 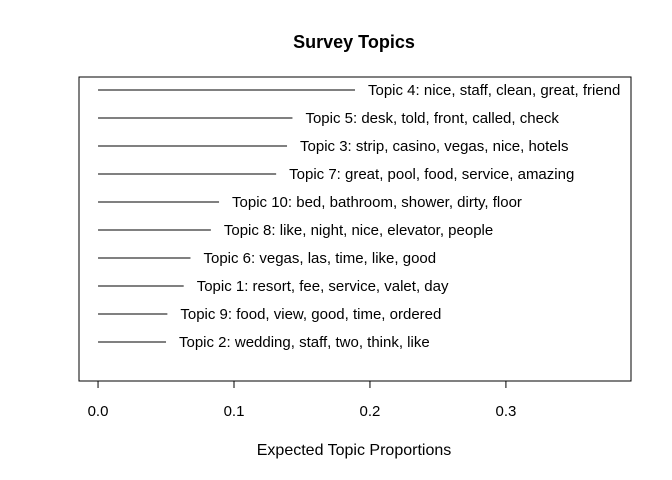 What do you see at coordinates (354, 42) in the screenshot?
I see `chart-title: Survey Topics` at bounding box center [354, 42].